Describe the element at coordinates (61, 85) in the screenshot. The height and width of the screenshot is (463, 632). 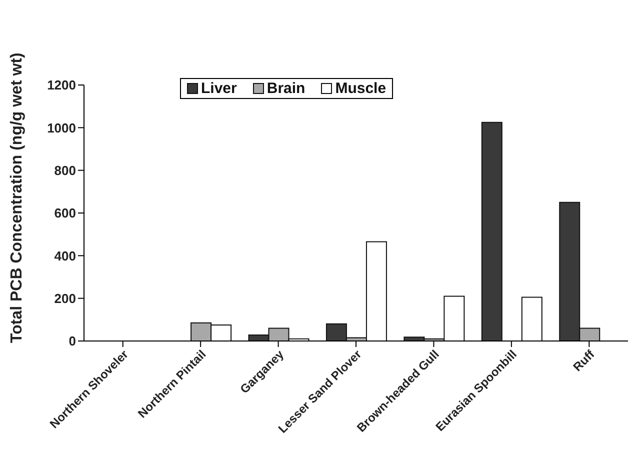
I see `y-tick-label: 1200` at that location.